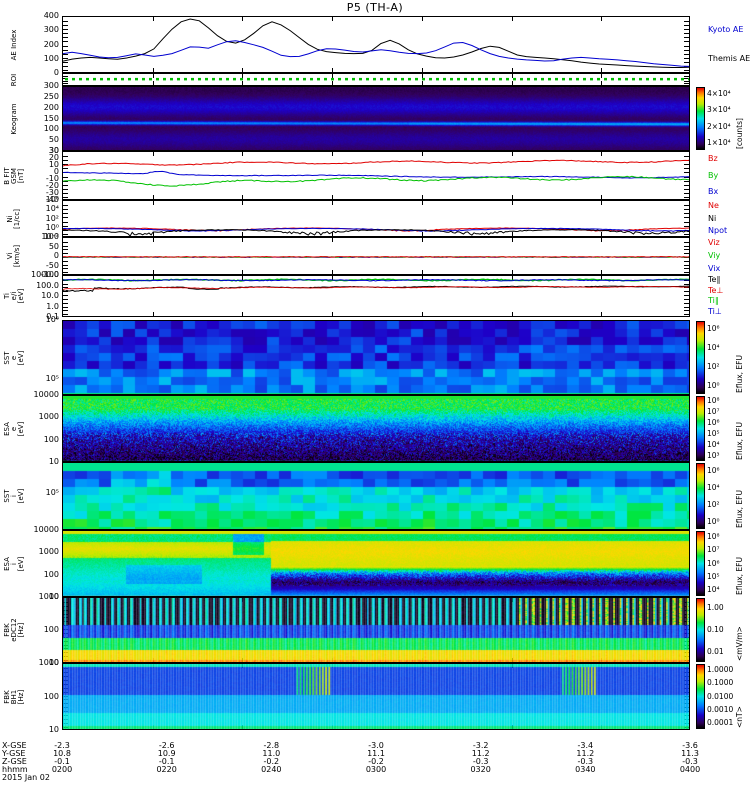 This screenshot has width=750, height=800. Describe the element at coordinates (56, 72) in the screenshot. I see `ytick-ae: 0` at that location.